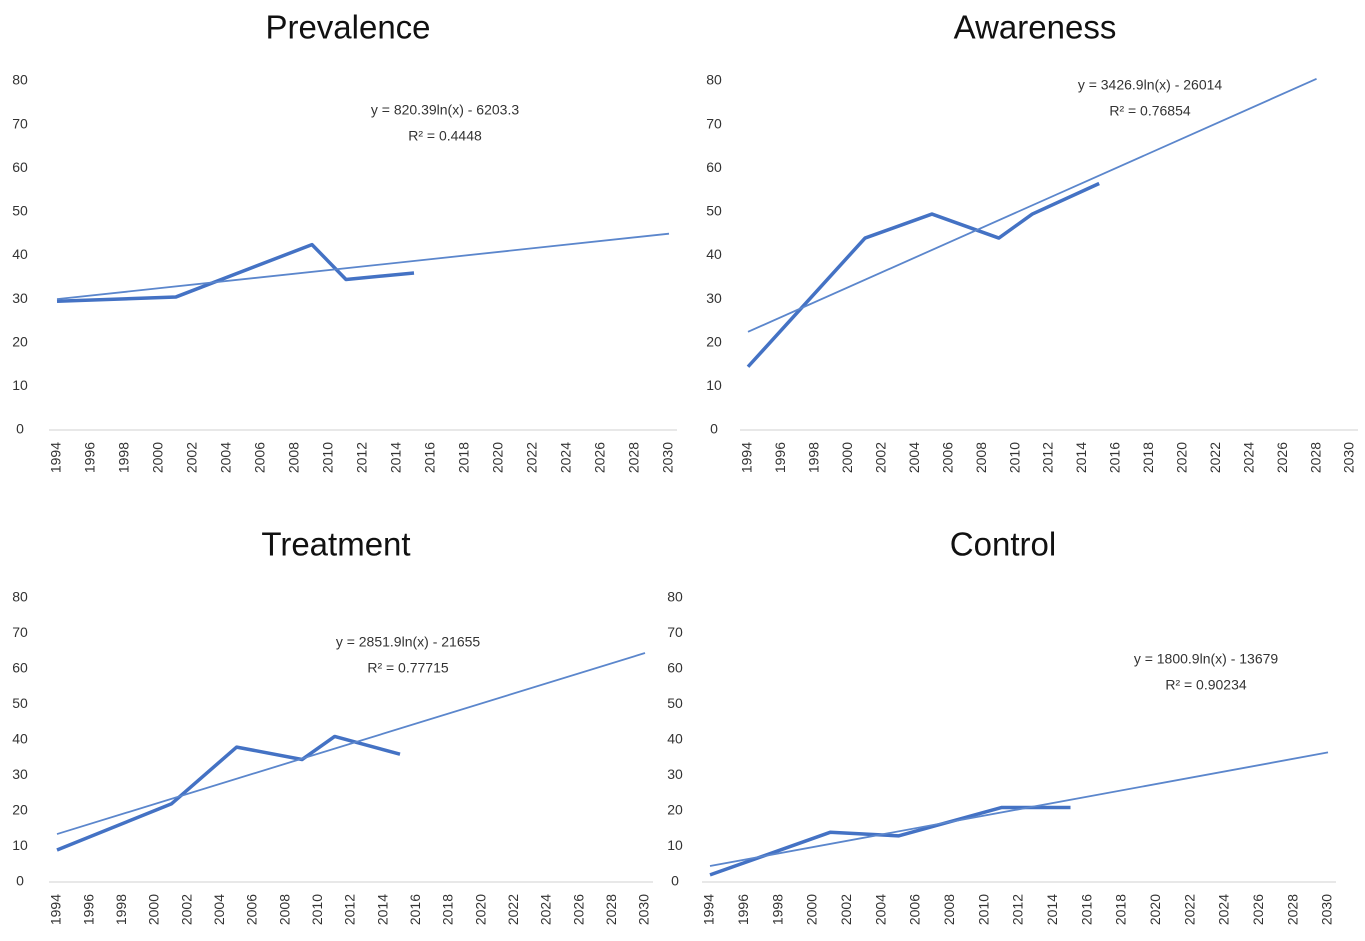 The image size is (1365, 941). What do you see at coordinates (415, 909) in the screenshot?
I see `x-tick-label: 2016` at bounding box center [415, 909].